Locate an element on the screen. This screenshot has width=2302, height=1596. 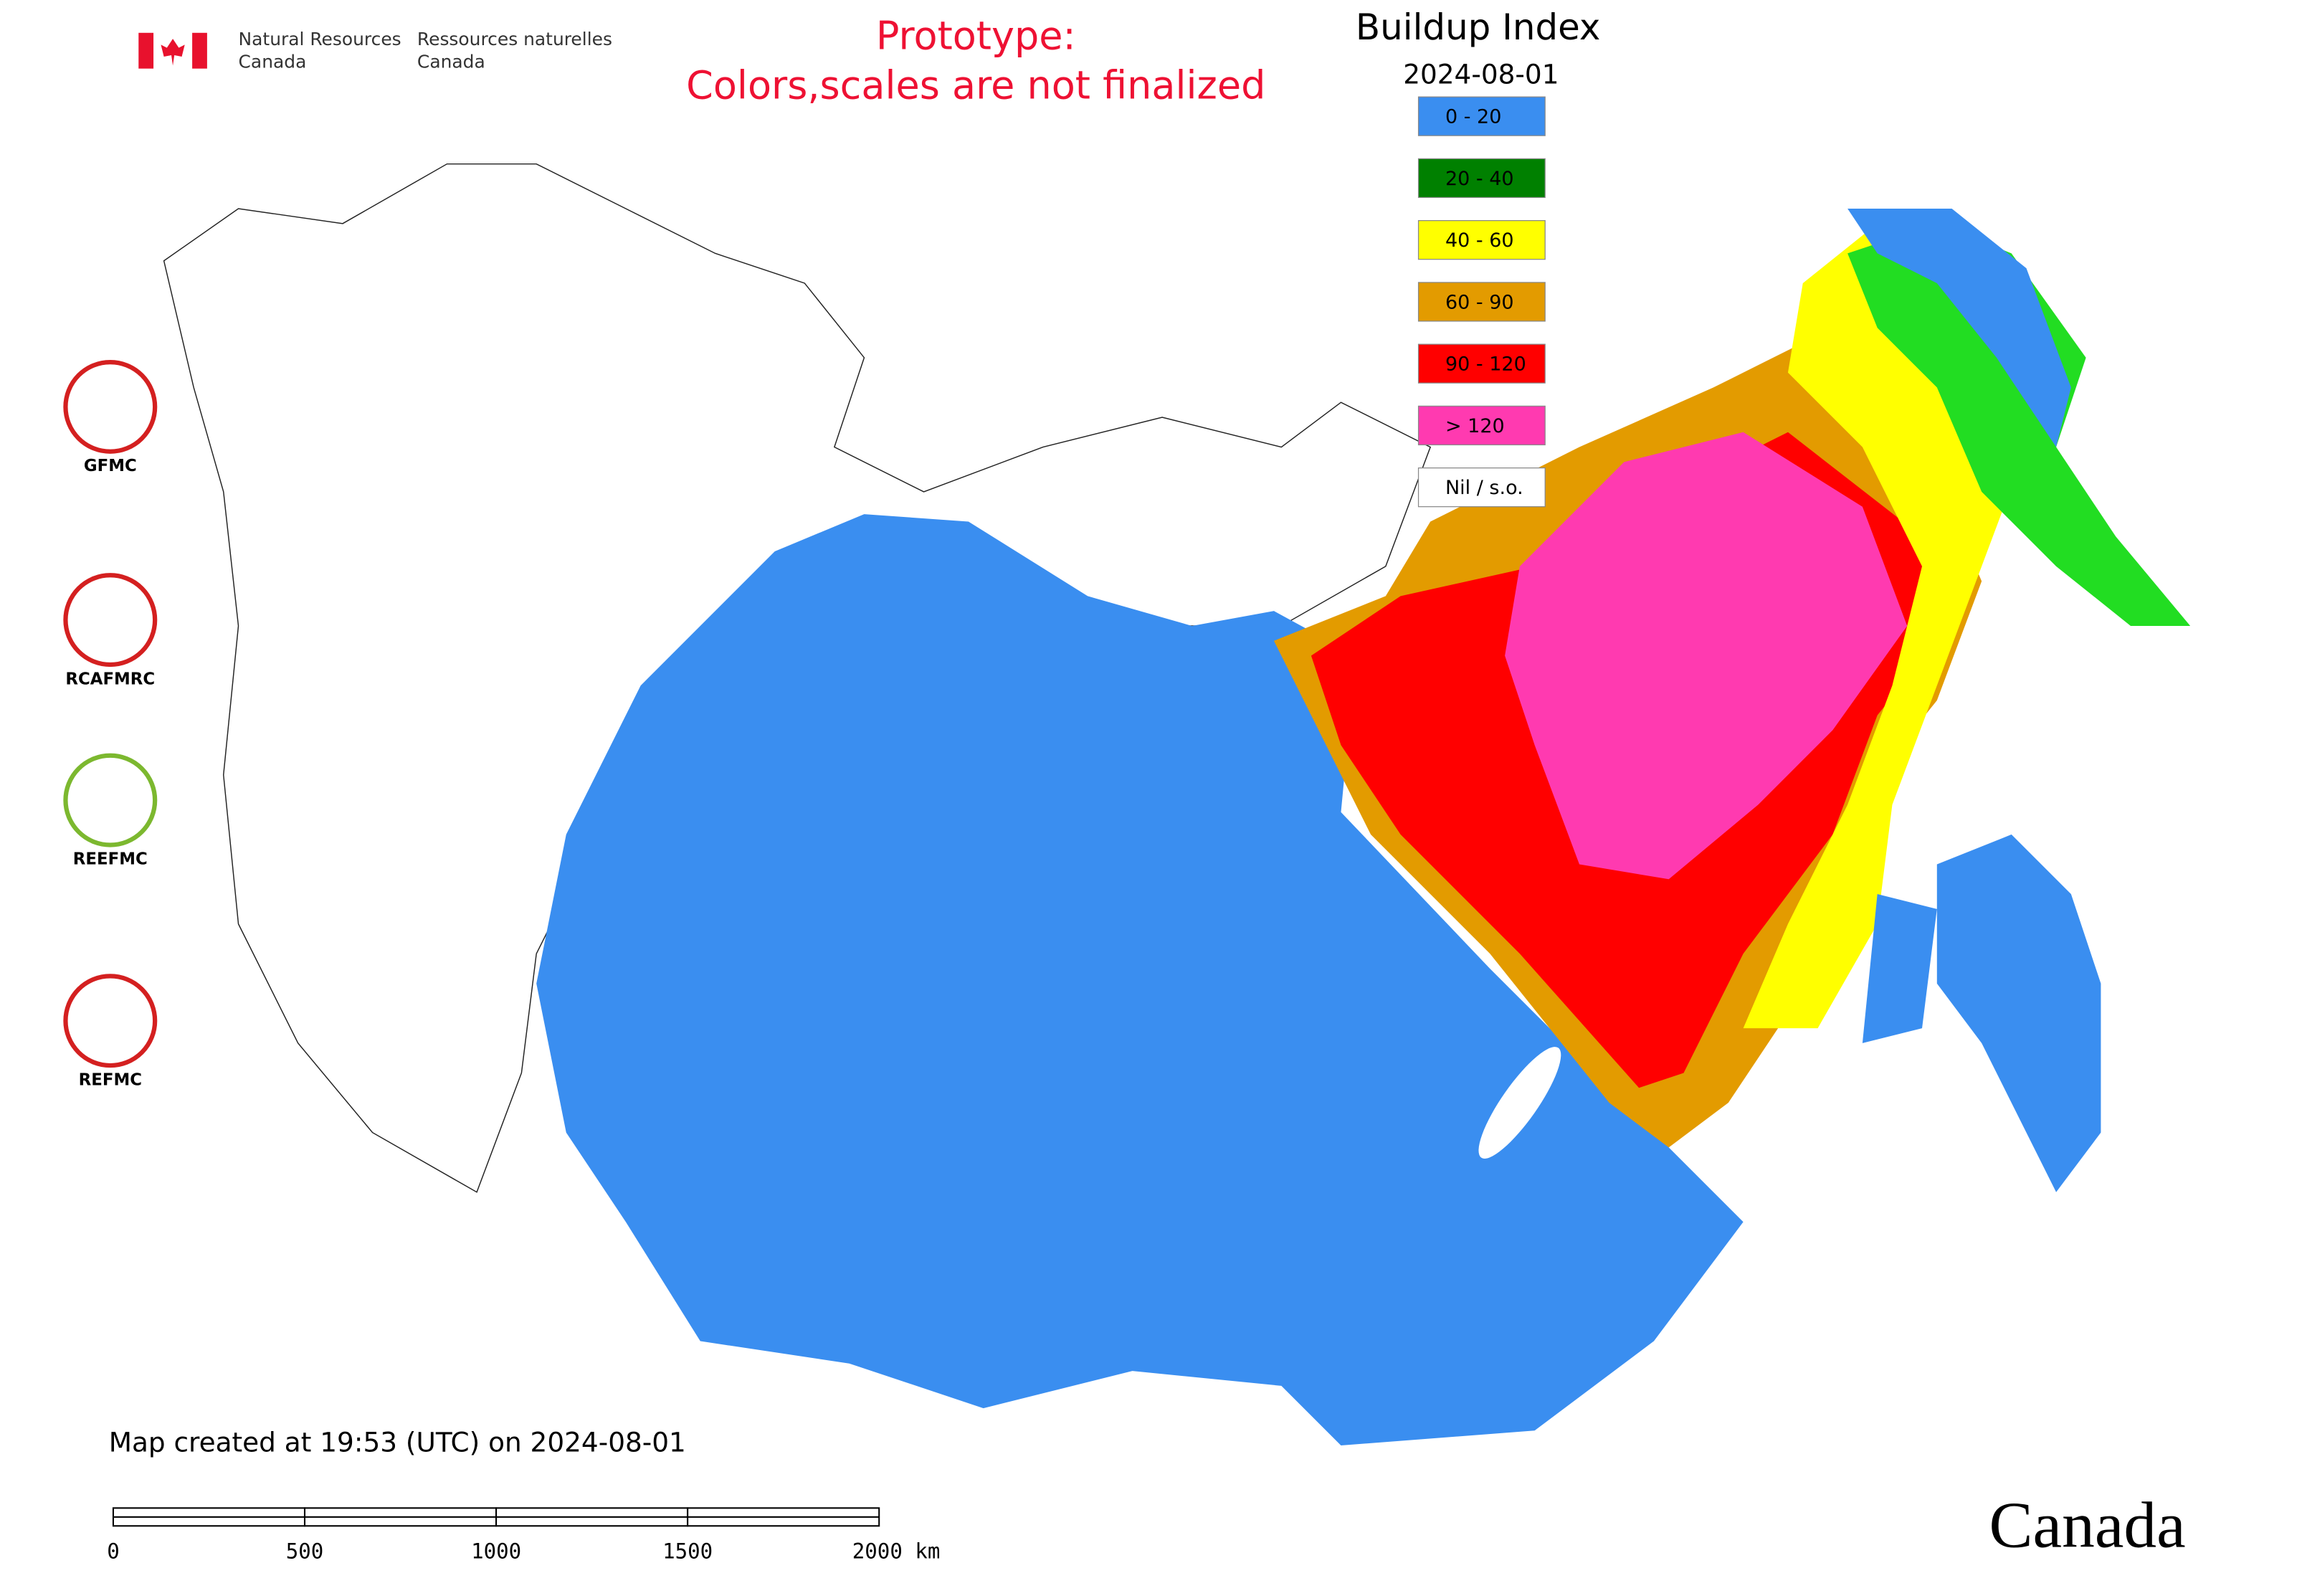
logo-label: GFMC is located at coordinates (111, 466).